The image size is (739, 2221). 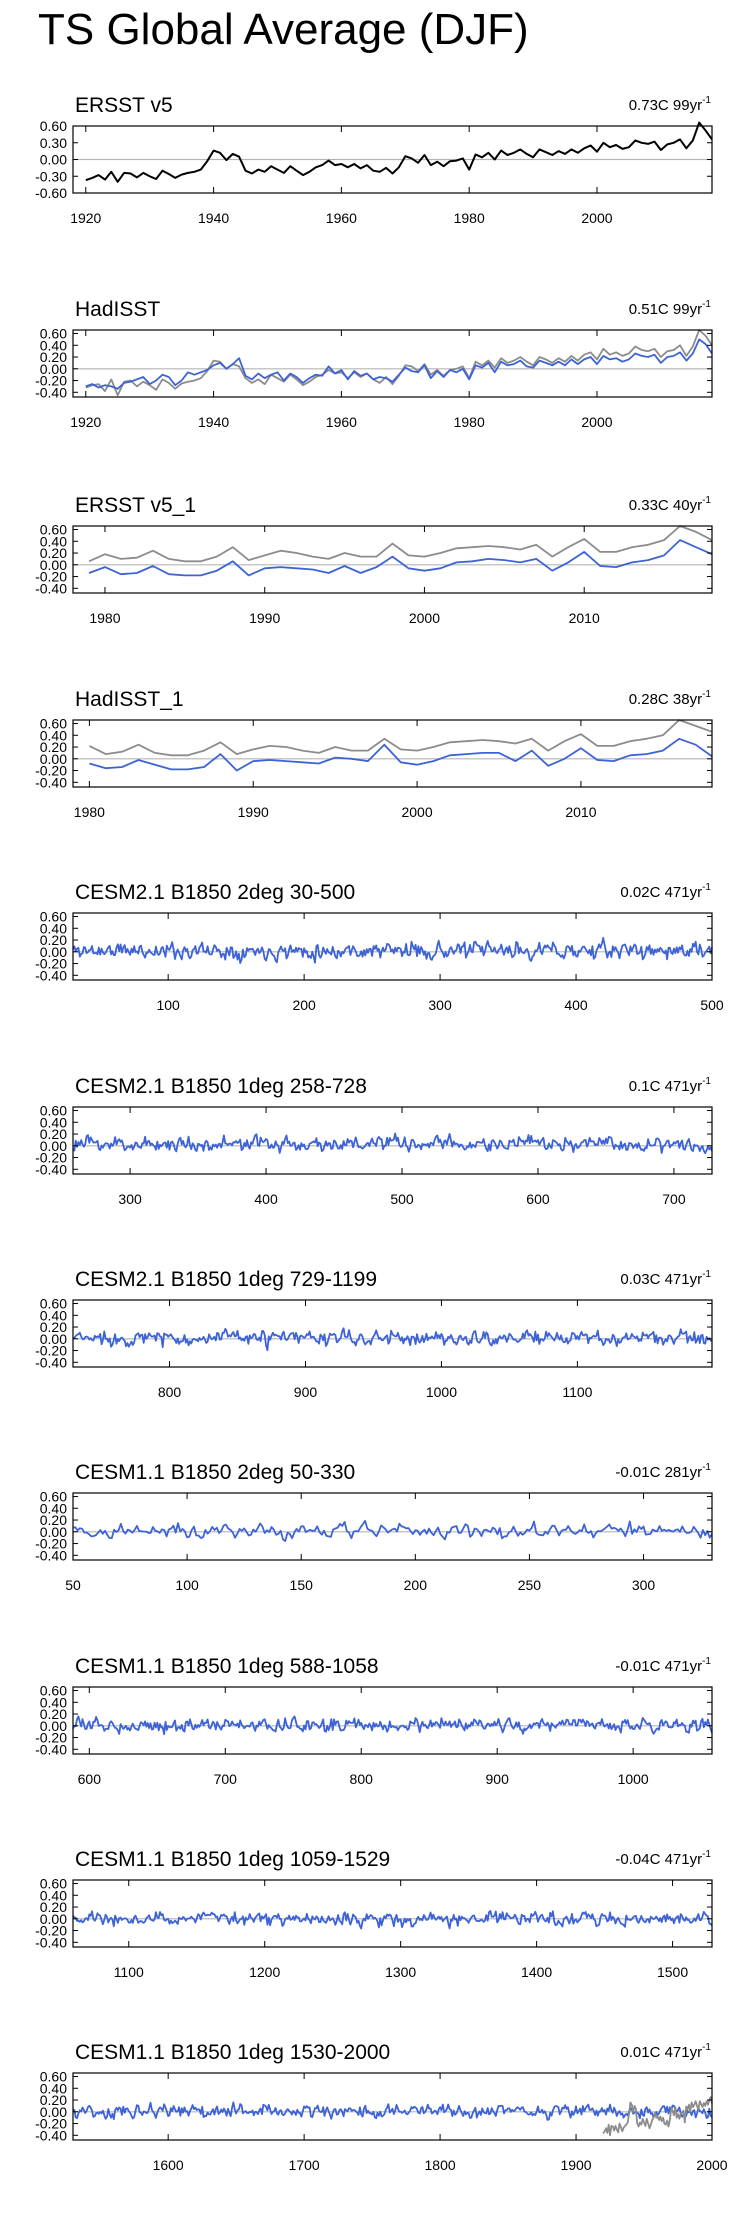 I want to click on panel-trend: 0.03C 471yr-1, so click(x=665, y=1278).